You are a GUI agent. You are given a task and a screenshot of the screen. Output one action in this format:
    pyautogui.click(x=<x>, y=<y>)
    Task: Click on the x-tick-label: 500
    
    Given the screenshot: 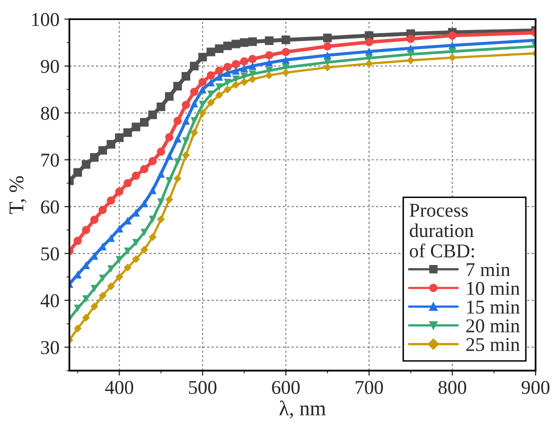 What is the action you would take?
    pyautogui.click(x=202, y=387)
    